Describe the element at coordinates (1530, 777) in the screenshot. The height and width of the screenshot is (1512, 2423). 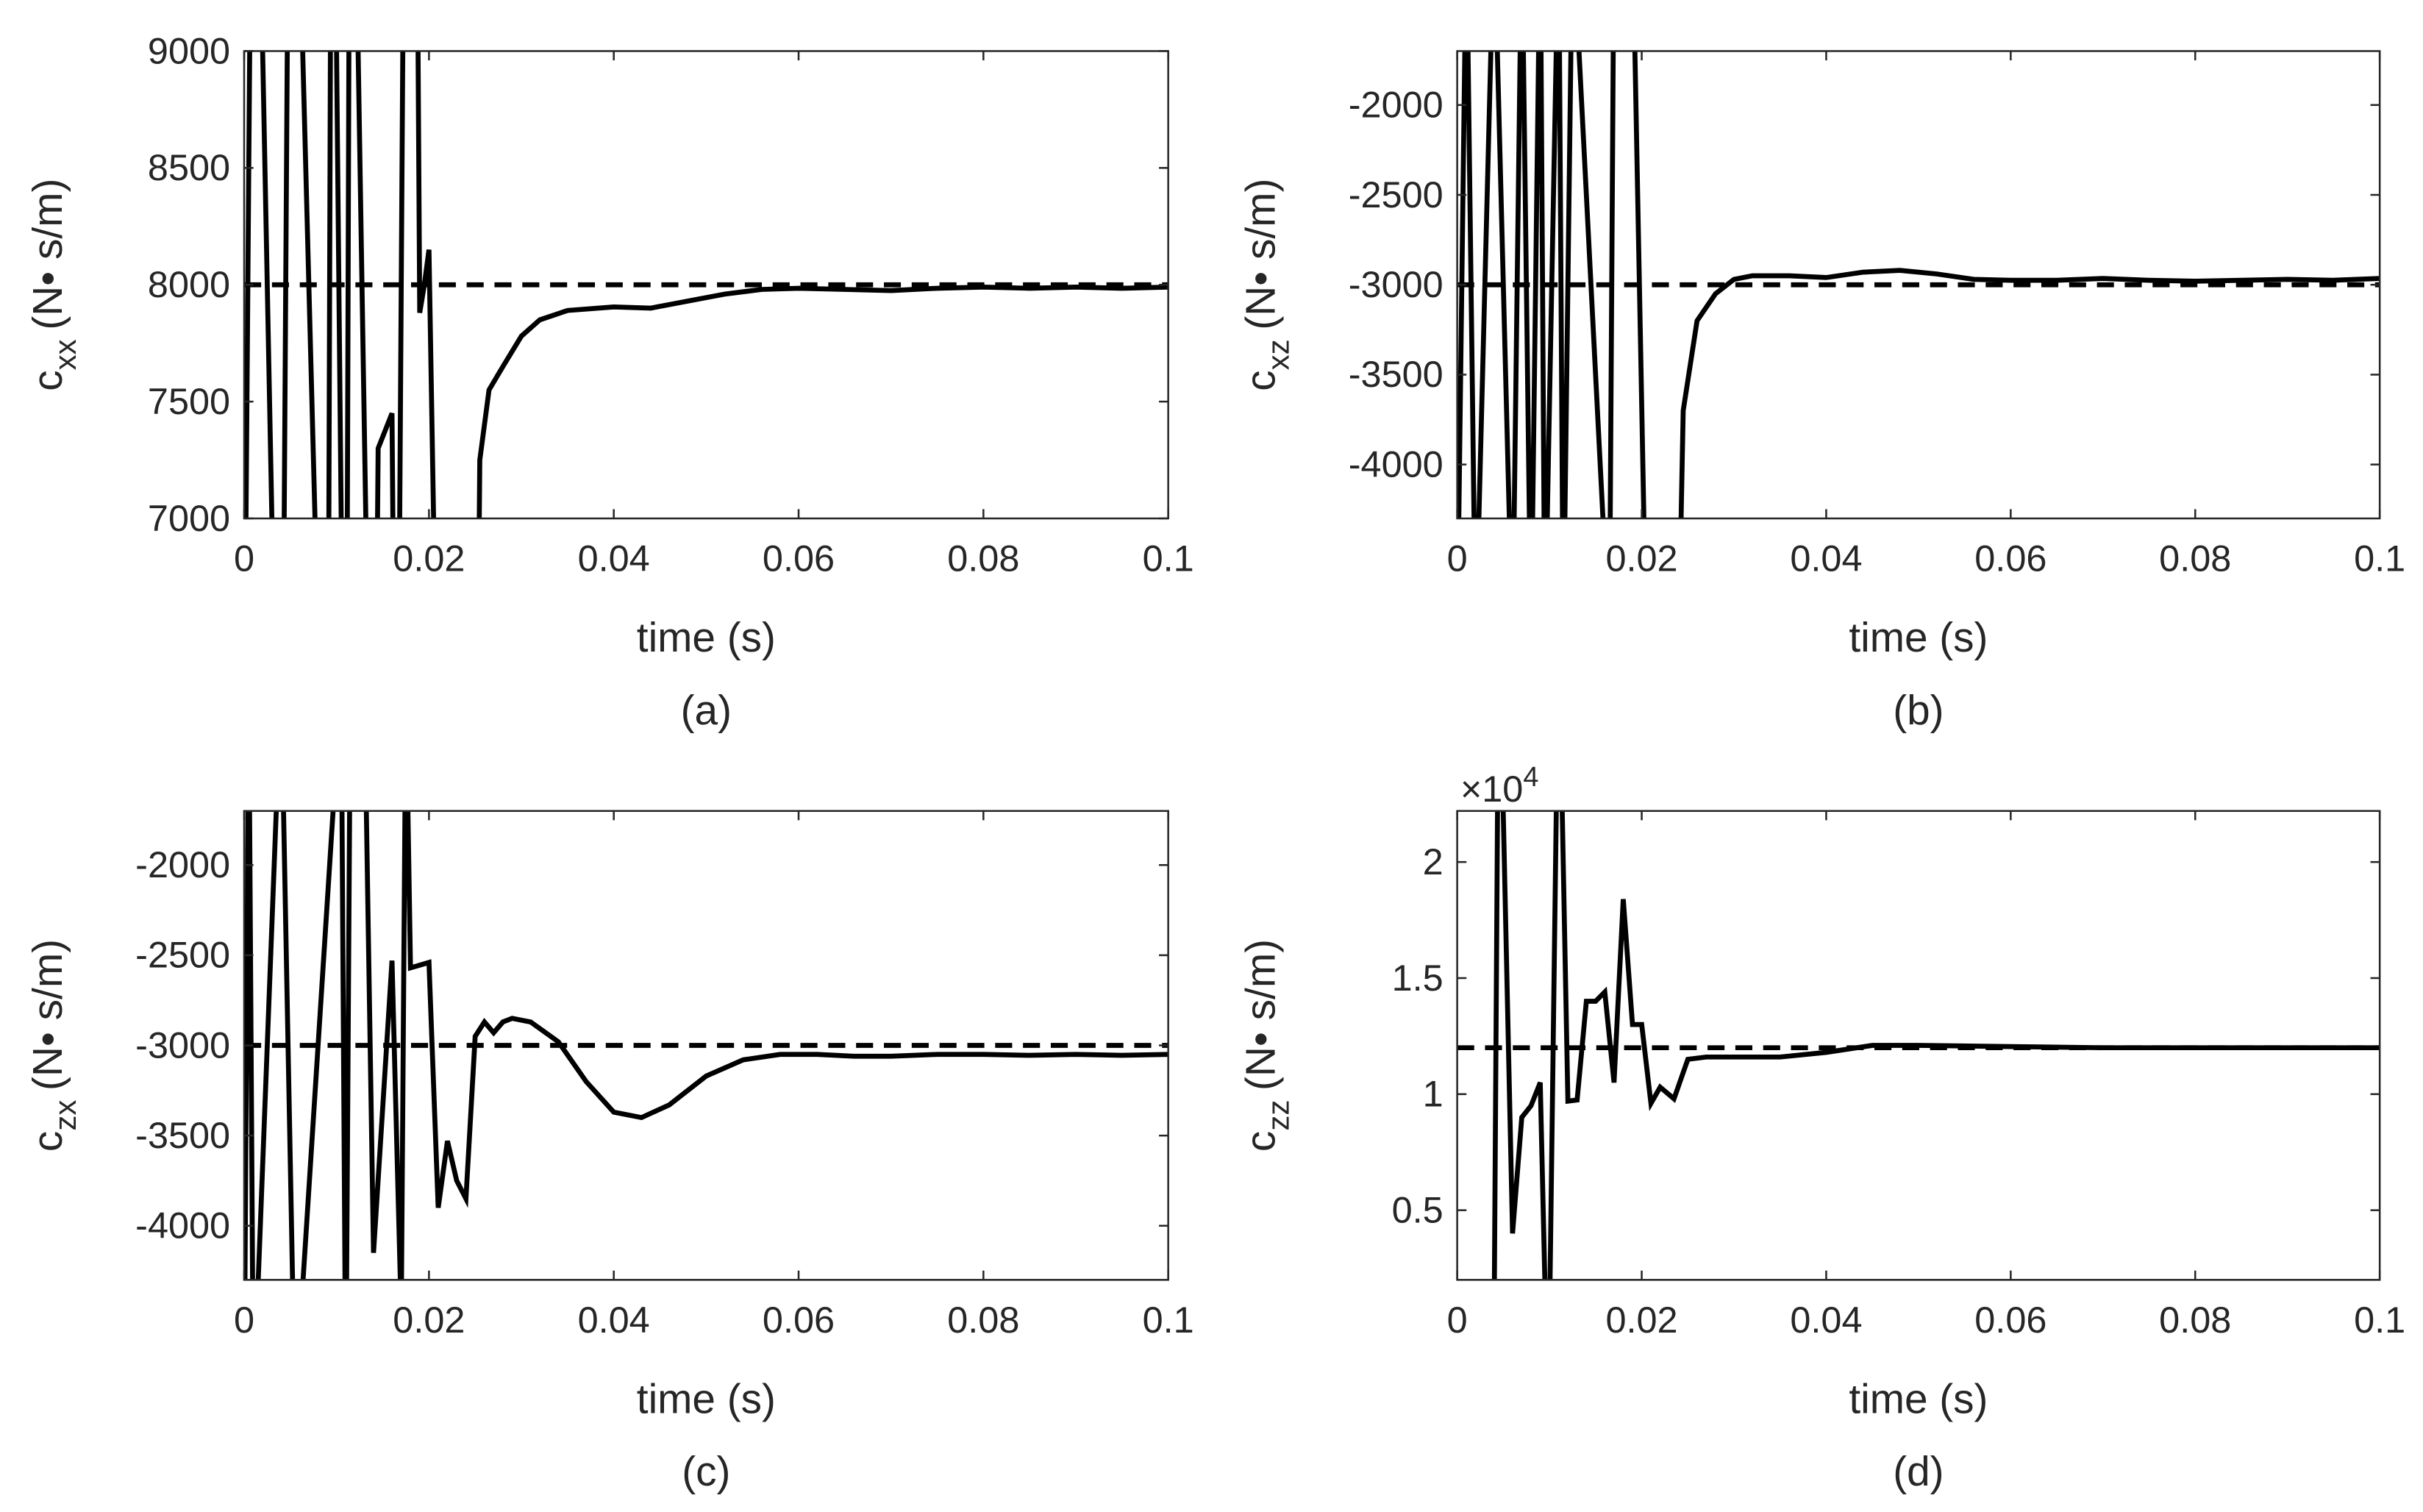
I see `exponent-power: 4` at that location.